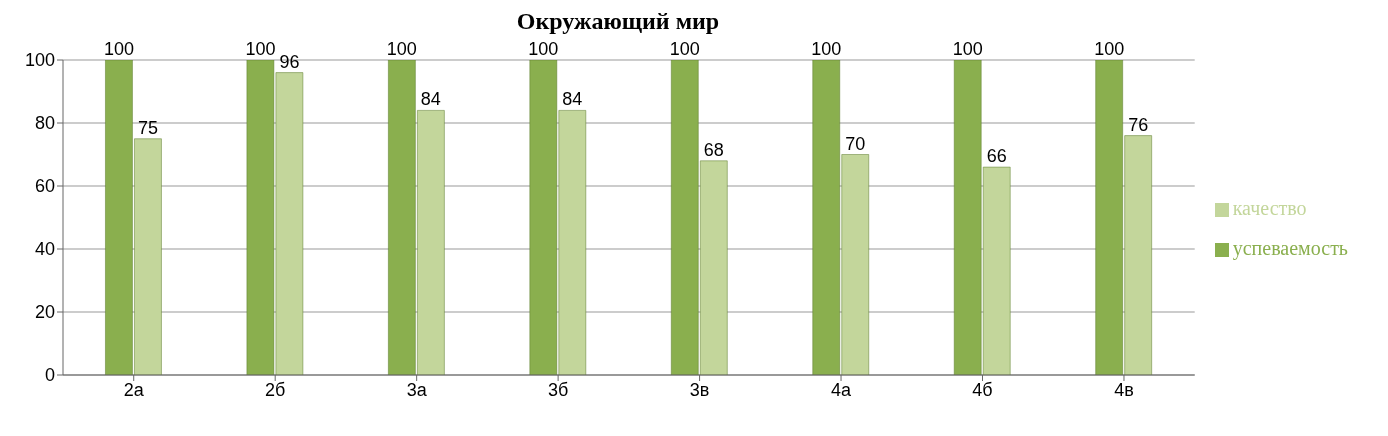 The width and height of the screenshot is (1388, 436). What do you see at coordinates (147, 127) in the screenshot?
I see `data-label: 75` at bounding box center [147, 127].